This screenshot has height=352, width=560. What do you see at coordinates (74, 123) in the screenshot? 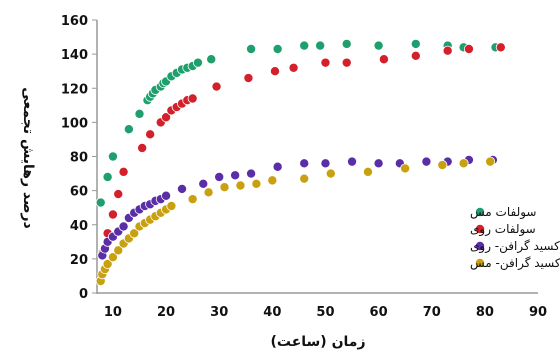
I see `y-tick-label: 100` at bounding box center [74, 123].